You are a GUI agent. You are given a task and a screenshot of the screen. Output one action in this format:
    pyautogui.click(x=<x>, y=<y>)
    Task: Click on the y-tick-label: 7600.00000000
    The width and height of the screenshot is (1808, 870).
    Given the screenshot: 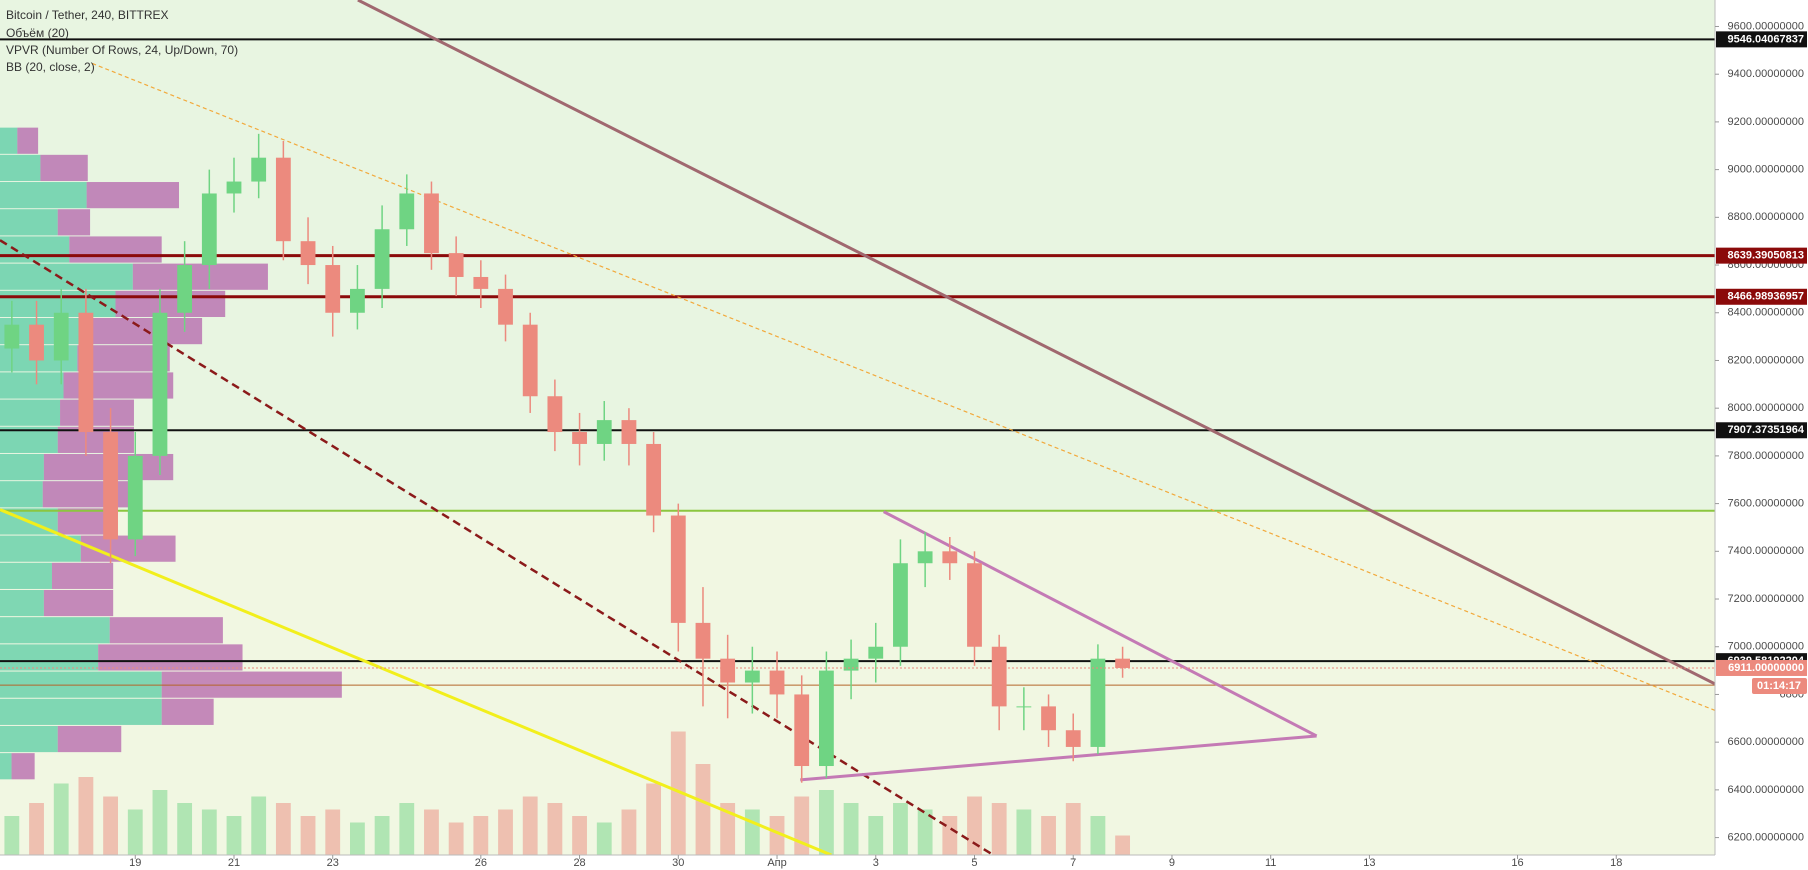 What is the action you would take?
    pyautogui.click(x=1766, y=504)
    